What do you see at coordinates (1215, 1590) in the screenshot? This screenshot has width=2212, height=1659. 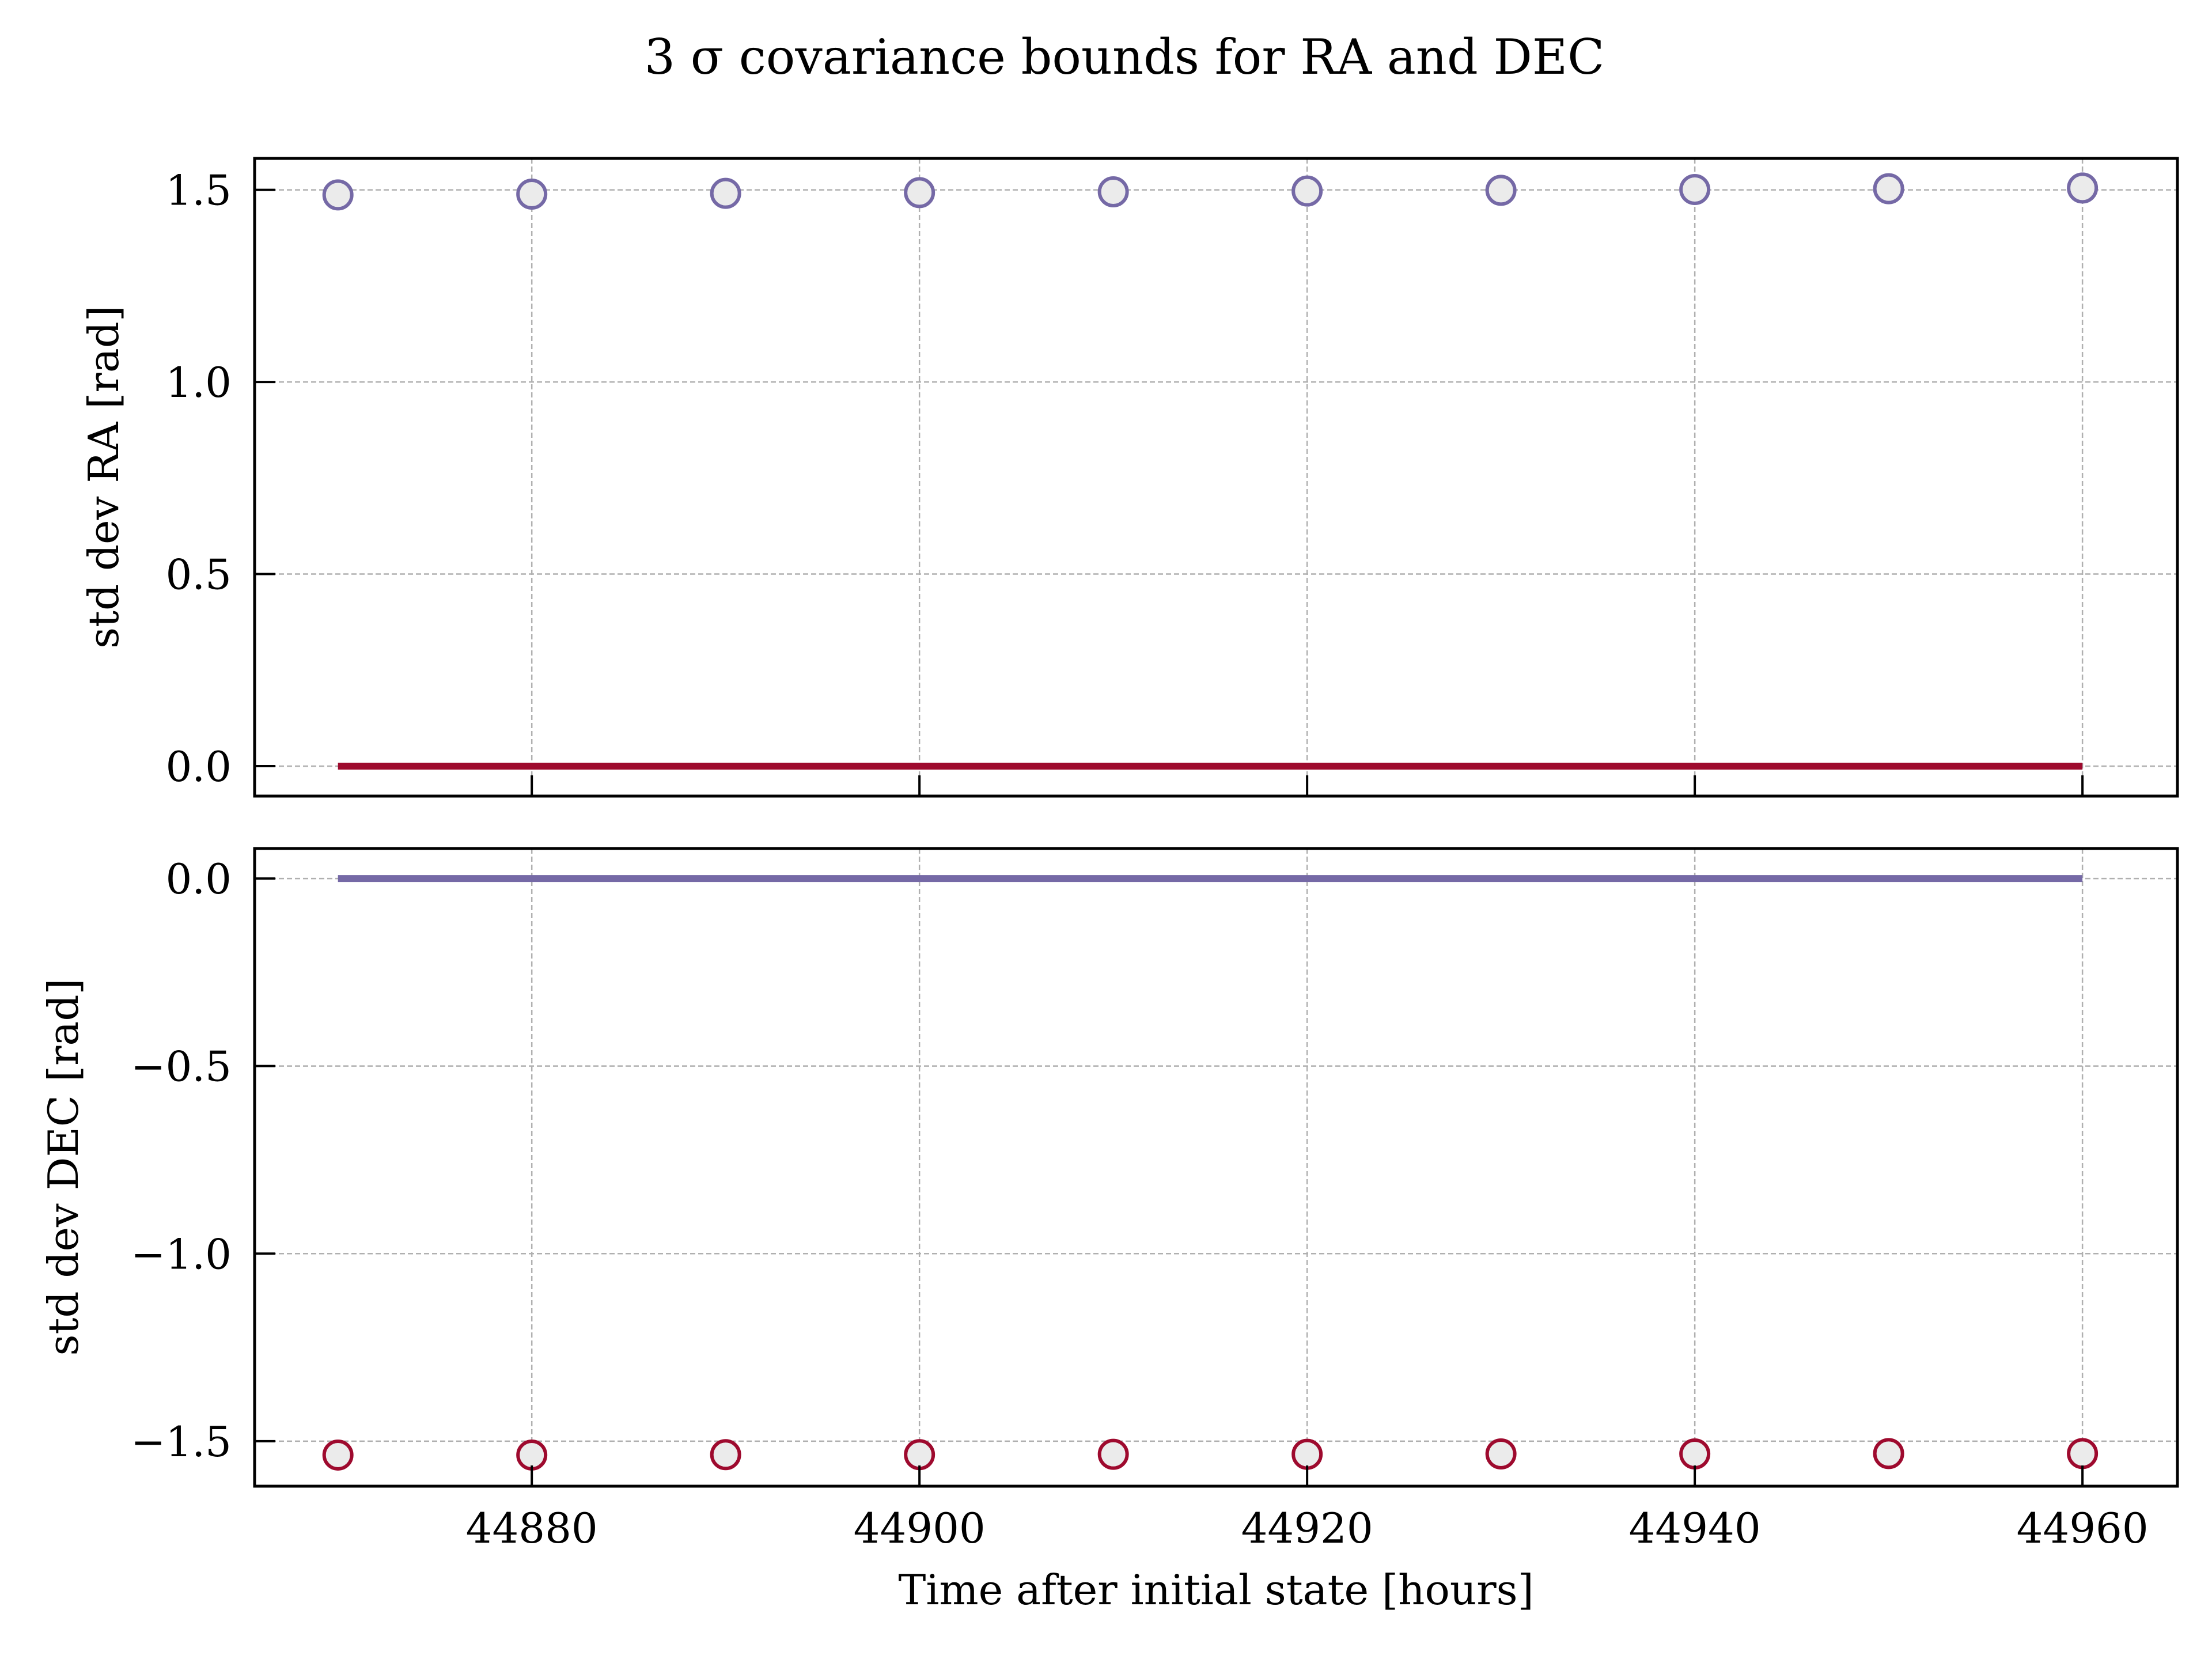 I see `x-axis-label: Time after initial state [hours]` at bounding box center [1215, 1590].